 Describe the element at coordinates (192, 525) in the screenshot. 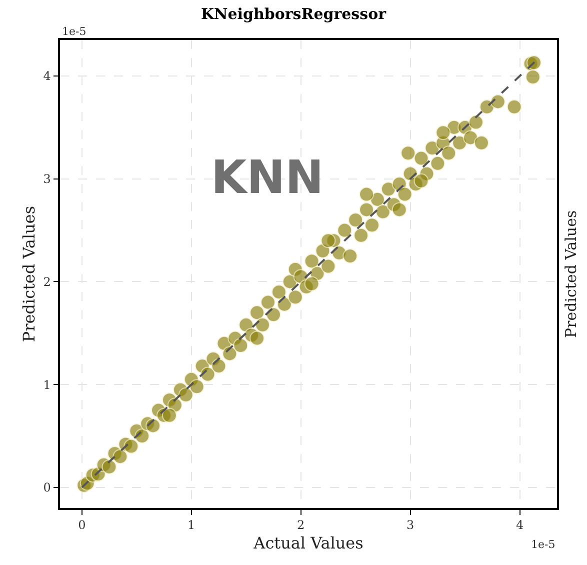

I see `x-tick-label: 1` at that location.